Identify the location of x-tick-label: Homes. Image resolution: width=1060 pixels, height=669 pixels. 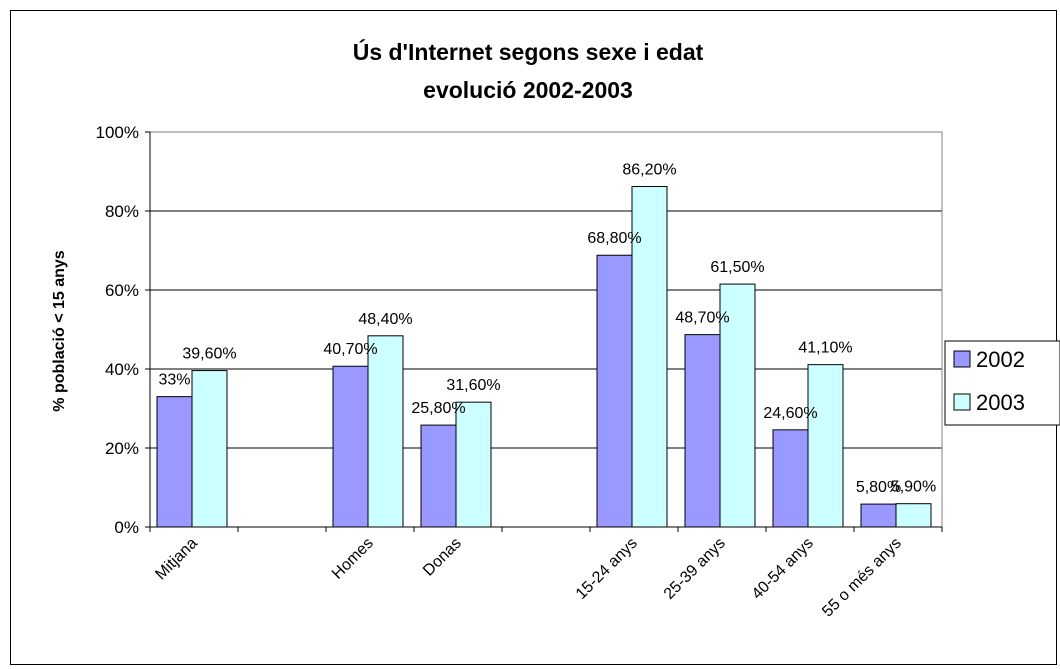
(353, 559).